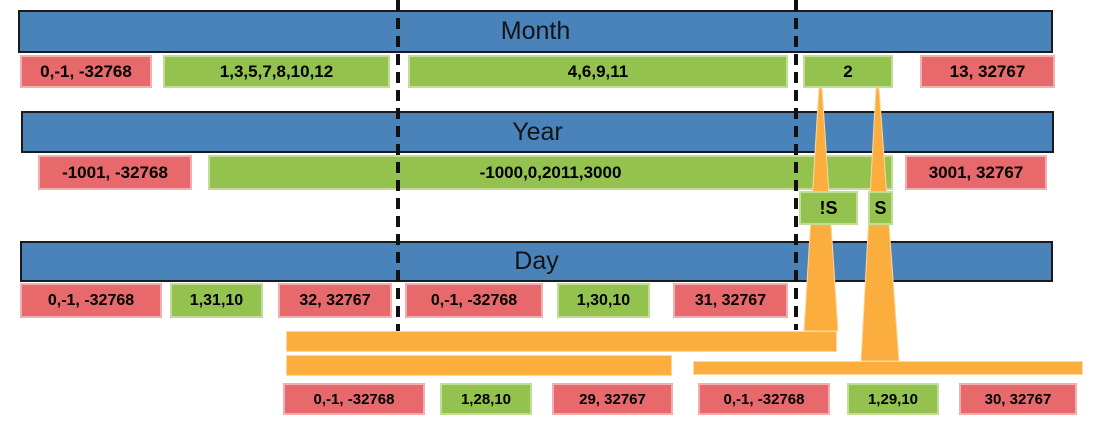 This screenshot has height=436, width=1093. I want to click on feb28-valid-class: 1,28,10, so click(486, 399).